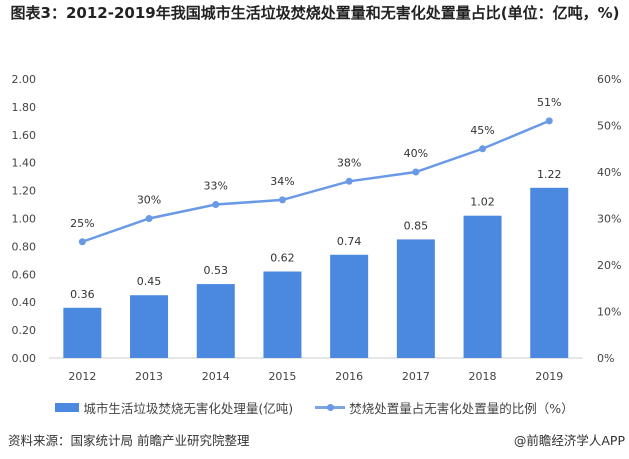  I want to click on bar-value-label: 0.53, so click(216, 270).